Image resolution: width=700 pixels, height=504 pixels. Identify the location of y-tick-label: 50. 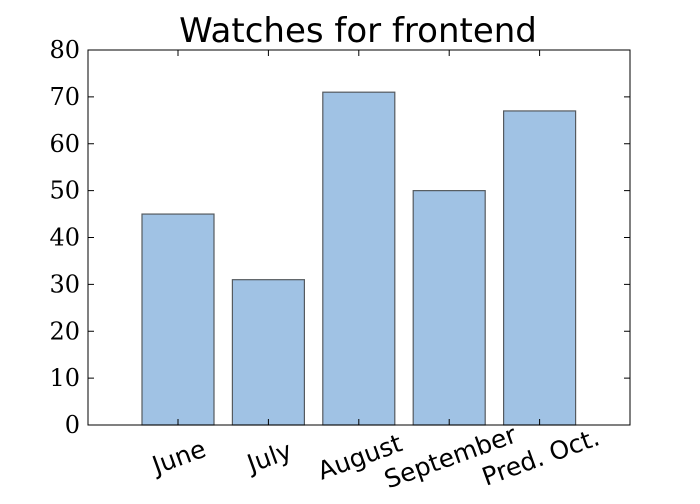
(64, 191).